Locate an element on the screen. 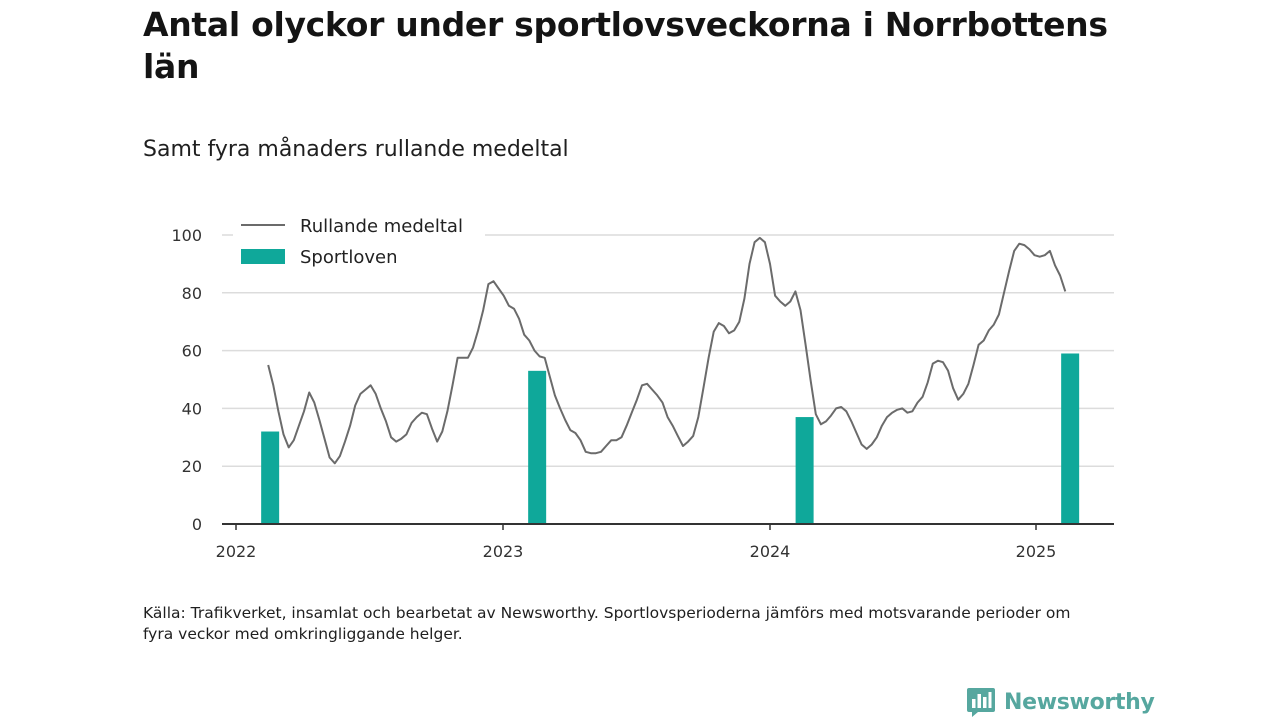 The height and width of the screenshot is (720, 1280). x-tick-label: 2023 is located at coordinates (503, 551).